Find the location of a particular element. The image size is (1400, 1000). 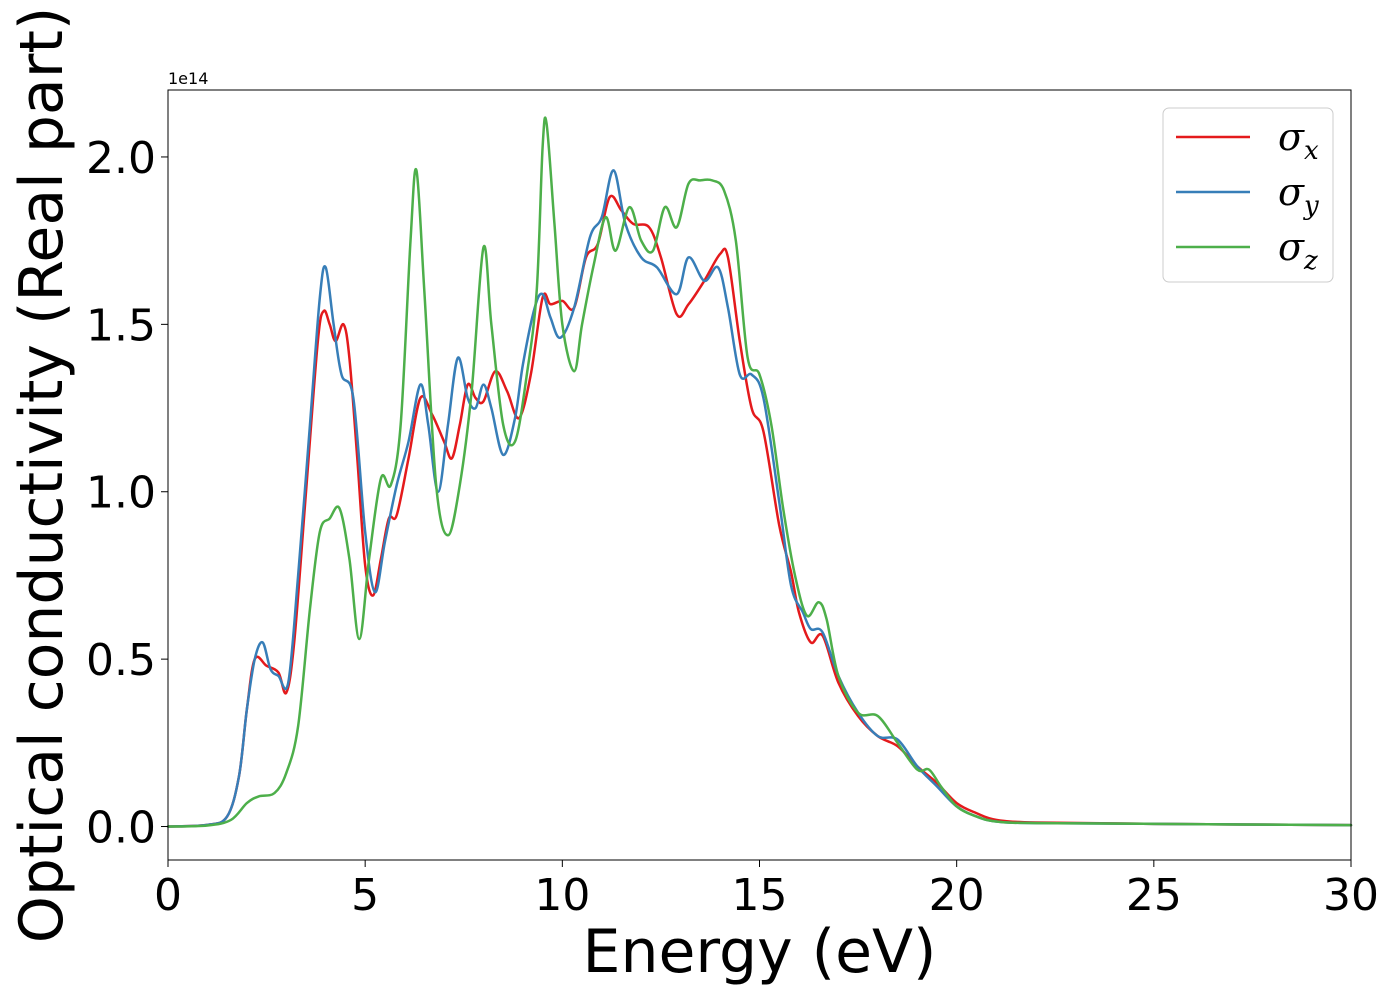

y-tick-label: 1.0 is located at coordinates (121, 493).